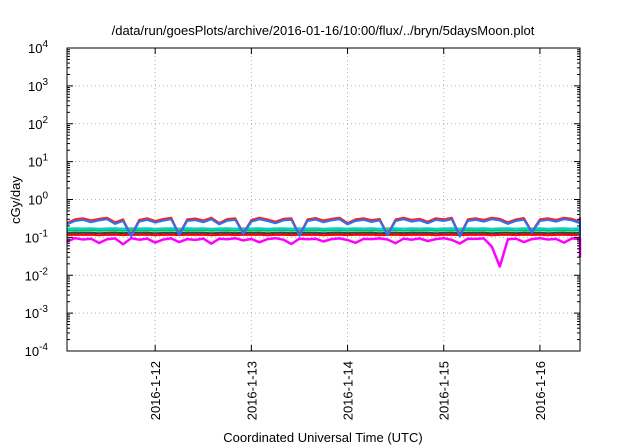  I want to click on x-tick-label: 2016-1-14, so click(348, 390).